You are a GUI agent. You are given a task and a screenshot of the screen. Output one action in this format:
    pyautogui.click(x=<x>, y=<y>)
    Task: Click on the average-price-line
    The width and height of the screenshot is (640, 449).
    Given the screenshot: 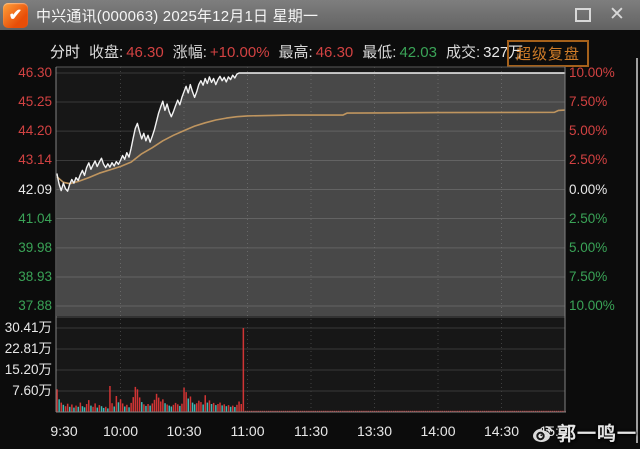 What is the action you would take?
    pyautogui.click(x=311, y=147)
    